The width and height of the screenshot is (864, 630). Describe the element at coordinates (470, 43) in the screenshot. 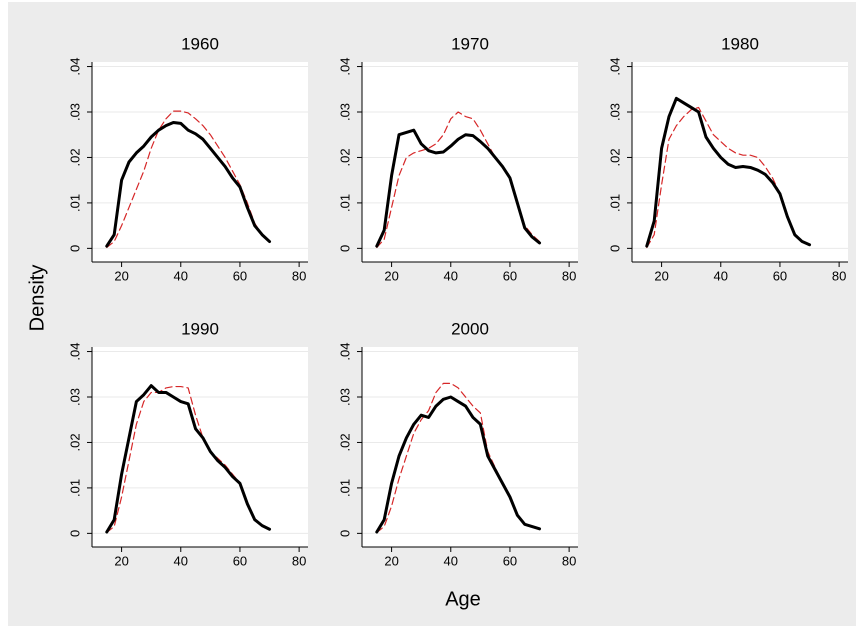

I see `panel-title: 1970` at that location.